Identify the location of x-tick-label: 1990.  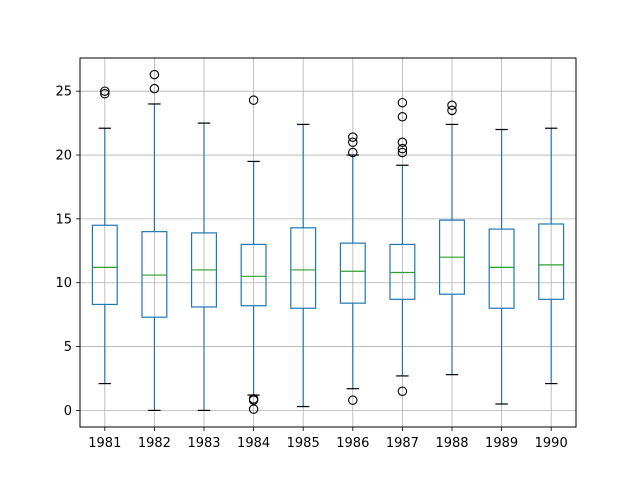
(551, 443).